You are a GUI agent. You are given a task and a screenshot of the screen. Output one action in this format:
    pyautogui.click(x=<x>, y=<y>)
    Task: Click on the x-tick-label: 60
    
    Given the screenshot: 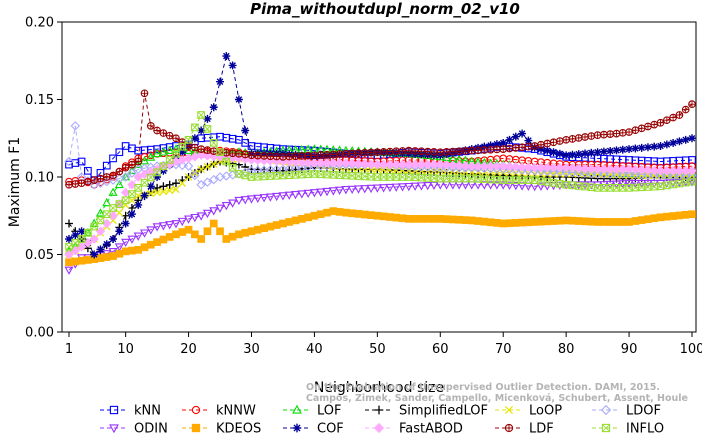 What is the action you would take?
    pyautogui.click(x=440, y=349)
    